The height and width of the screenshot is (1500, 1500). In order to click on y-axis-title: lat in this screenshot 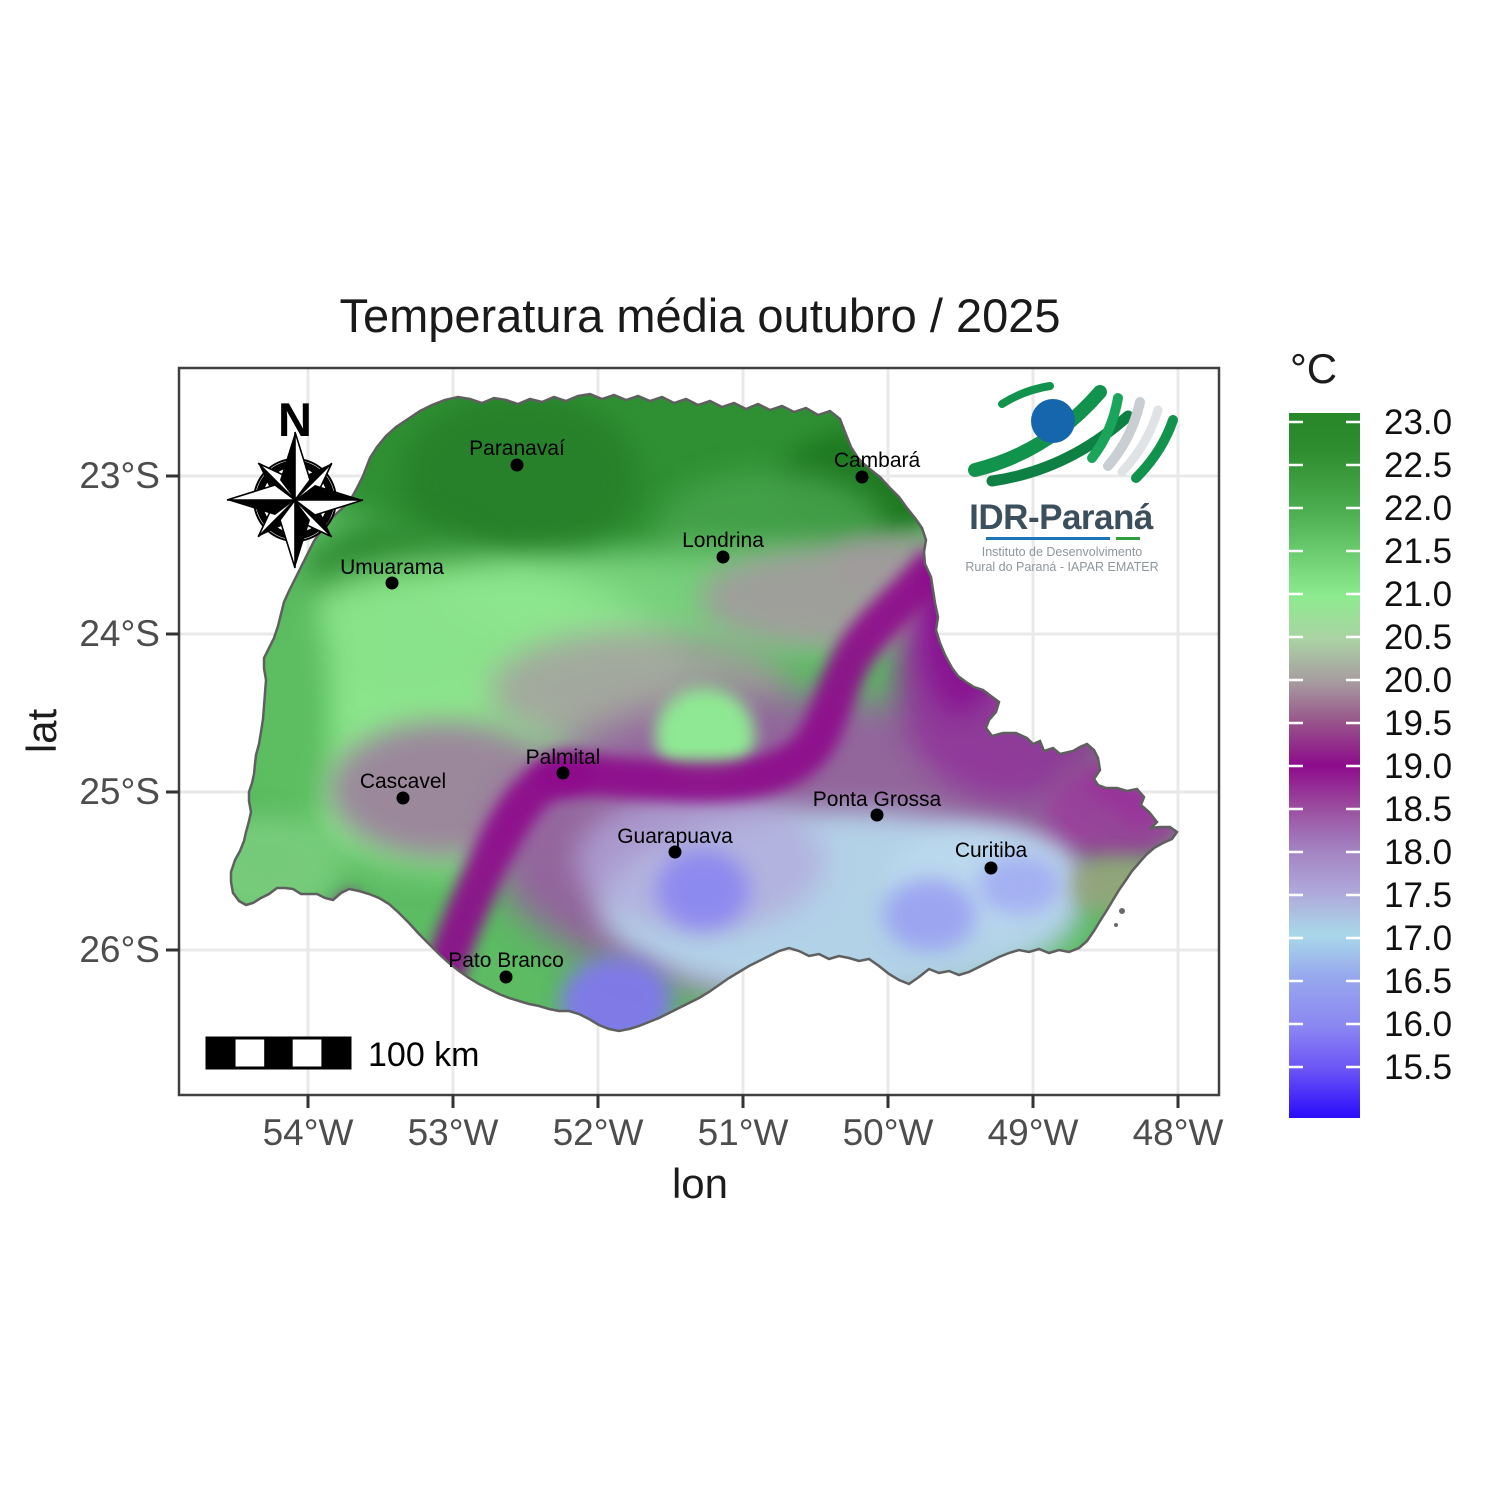, I will do `click(41, 731)`.